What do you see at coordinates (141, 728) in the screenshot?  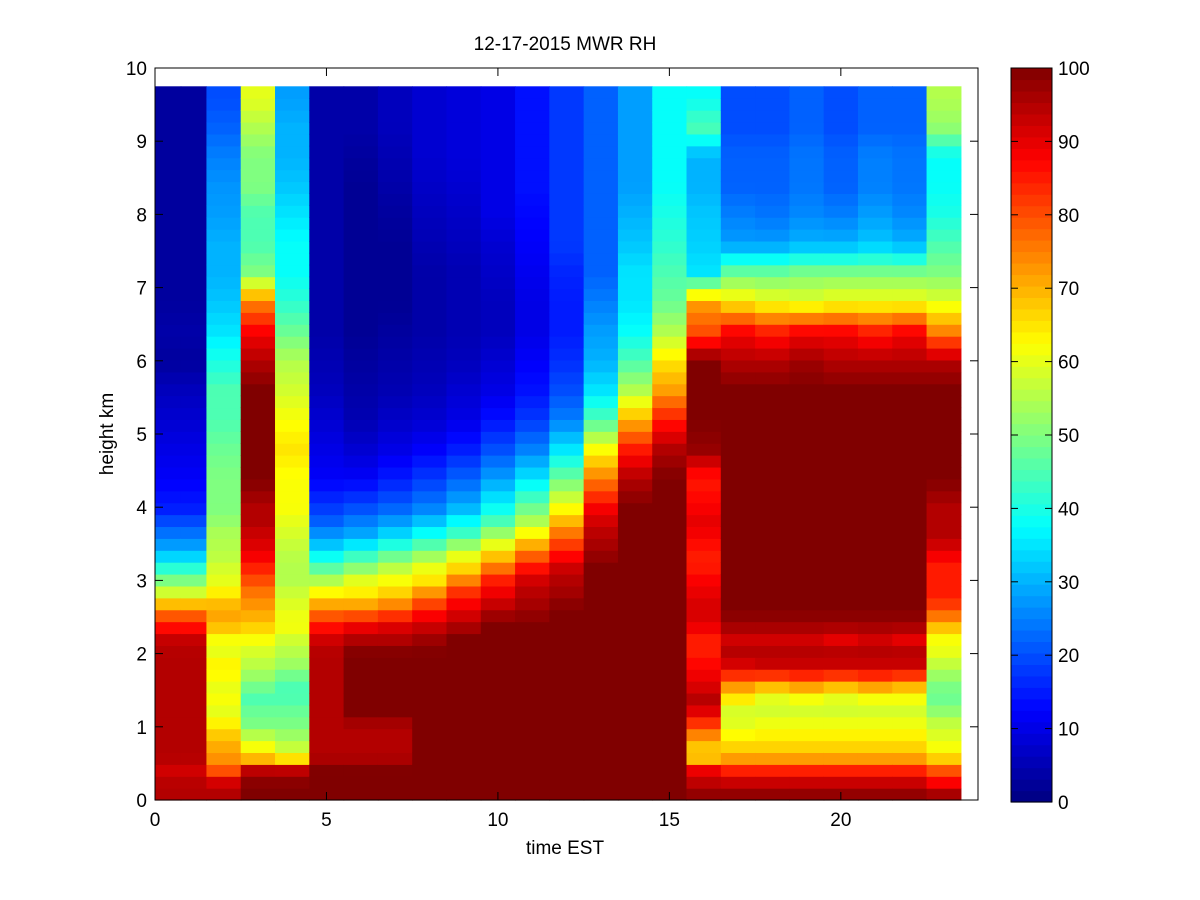 I see `y-tick-label: 1` at bounding box center [141, 728].